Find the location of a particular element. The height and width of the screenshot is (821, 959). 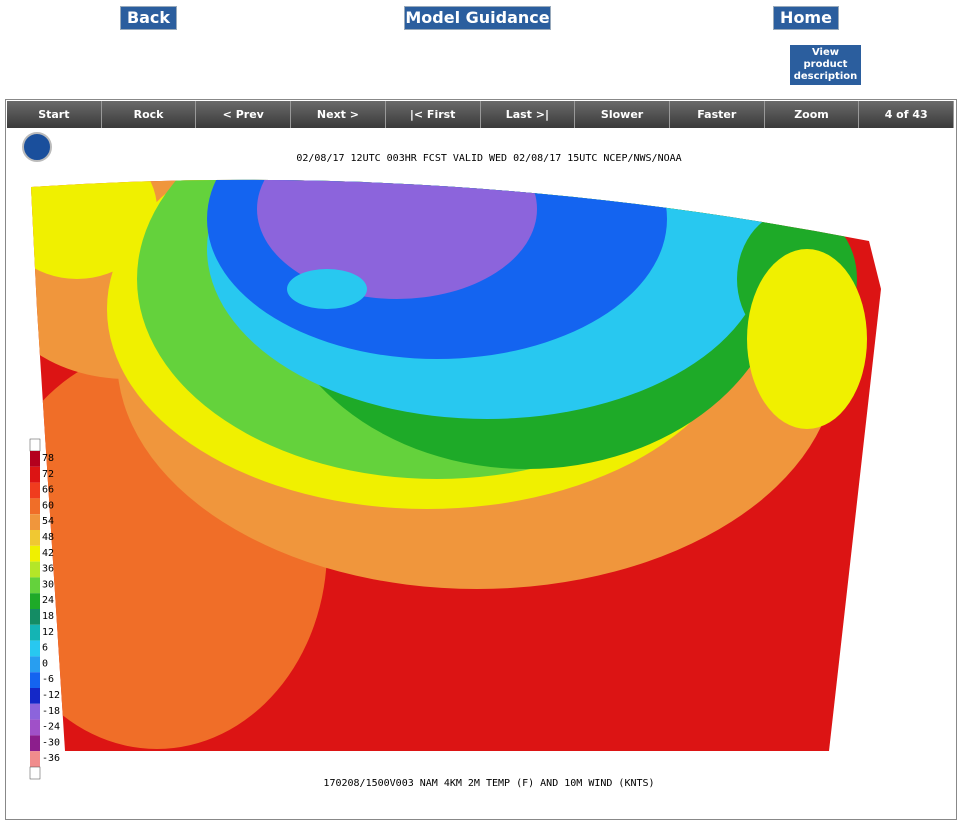

legend-label: 60 is located at coordinates (48, 505).